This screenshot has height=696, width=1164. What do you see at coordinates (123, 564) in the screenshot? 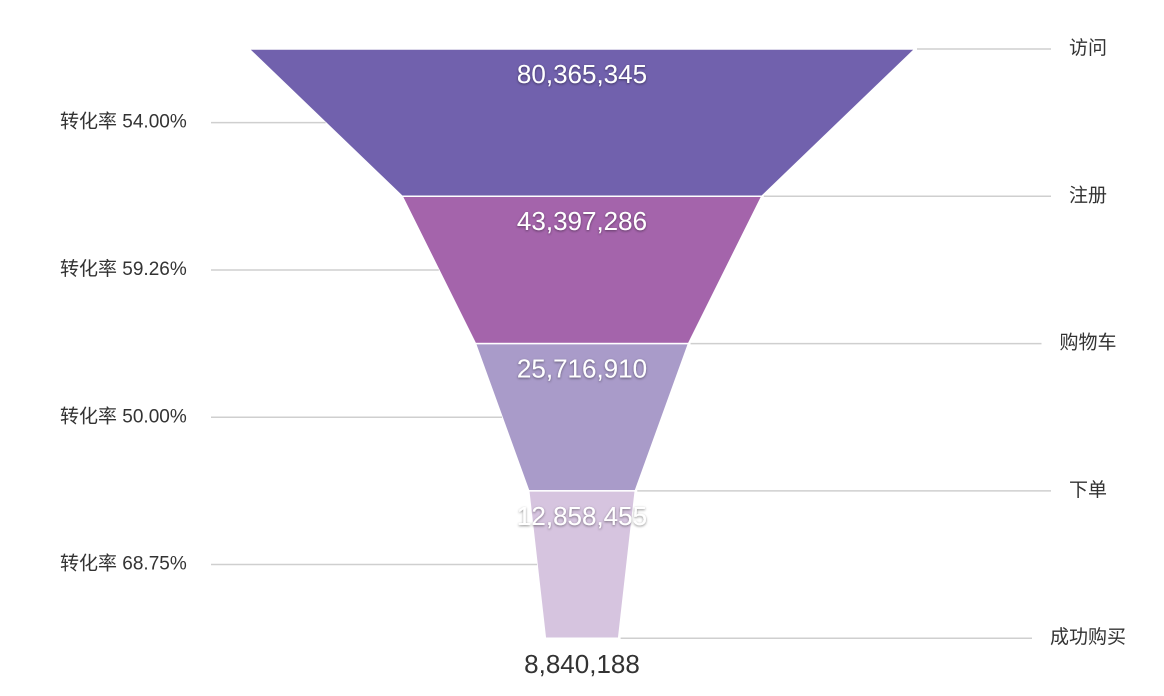
I see `conversion-label: 转化率 68.75%` at bounding box center [123, 564].